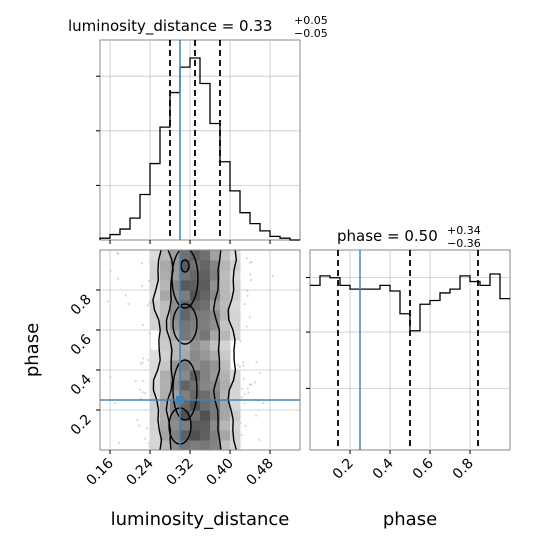  I want to click on joint-density, so click(190, 350).